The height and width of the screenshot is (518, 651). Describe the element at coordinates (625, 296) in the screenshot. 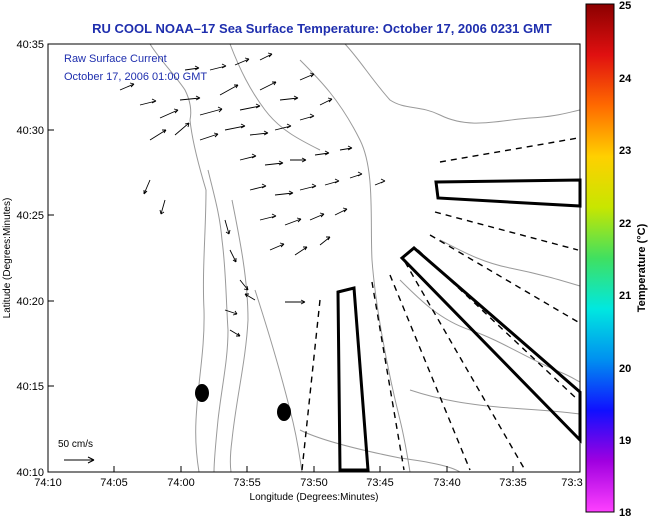

I see `colorbar-tick: 21` at that location.